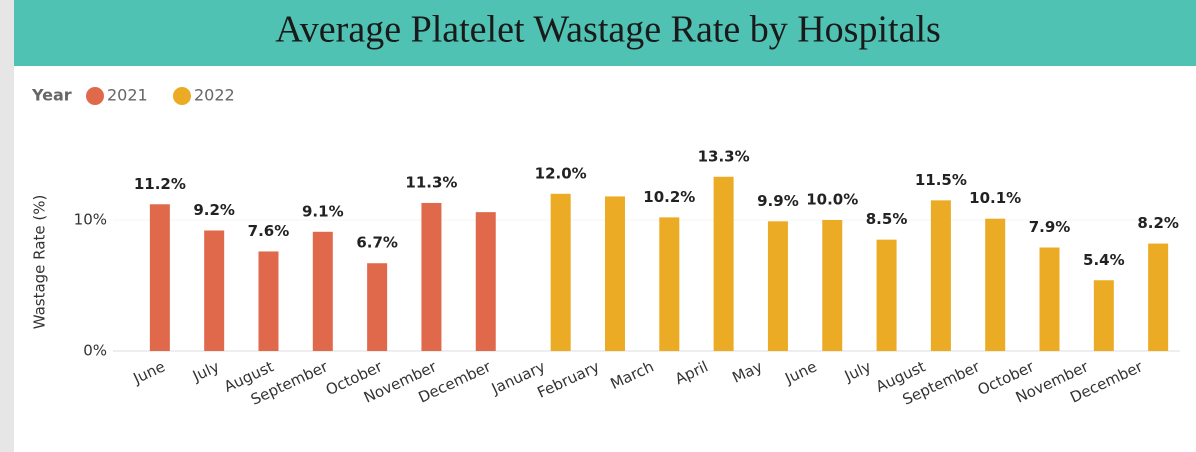  I want to click on y-tick-label: 0%, so click(95, 351).